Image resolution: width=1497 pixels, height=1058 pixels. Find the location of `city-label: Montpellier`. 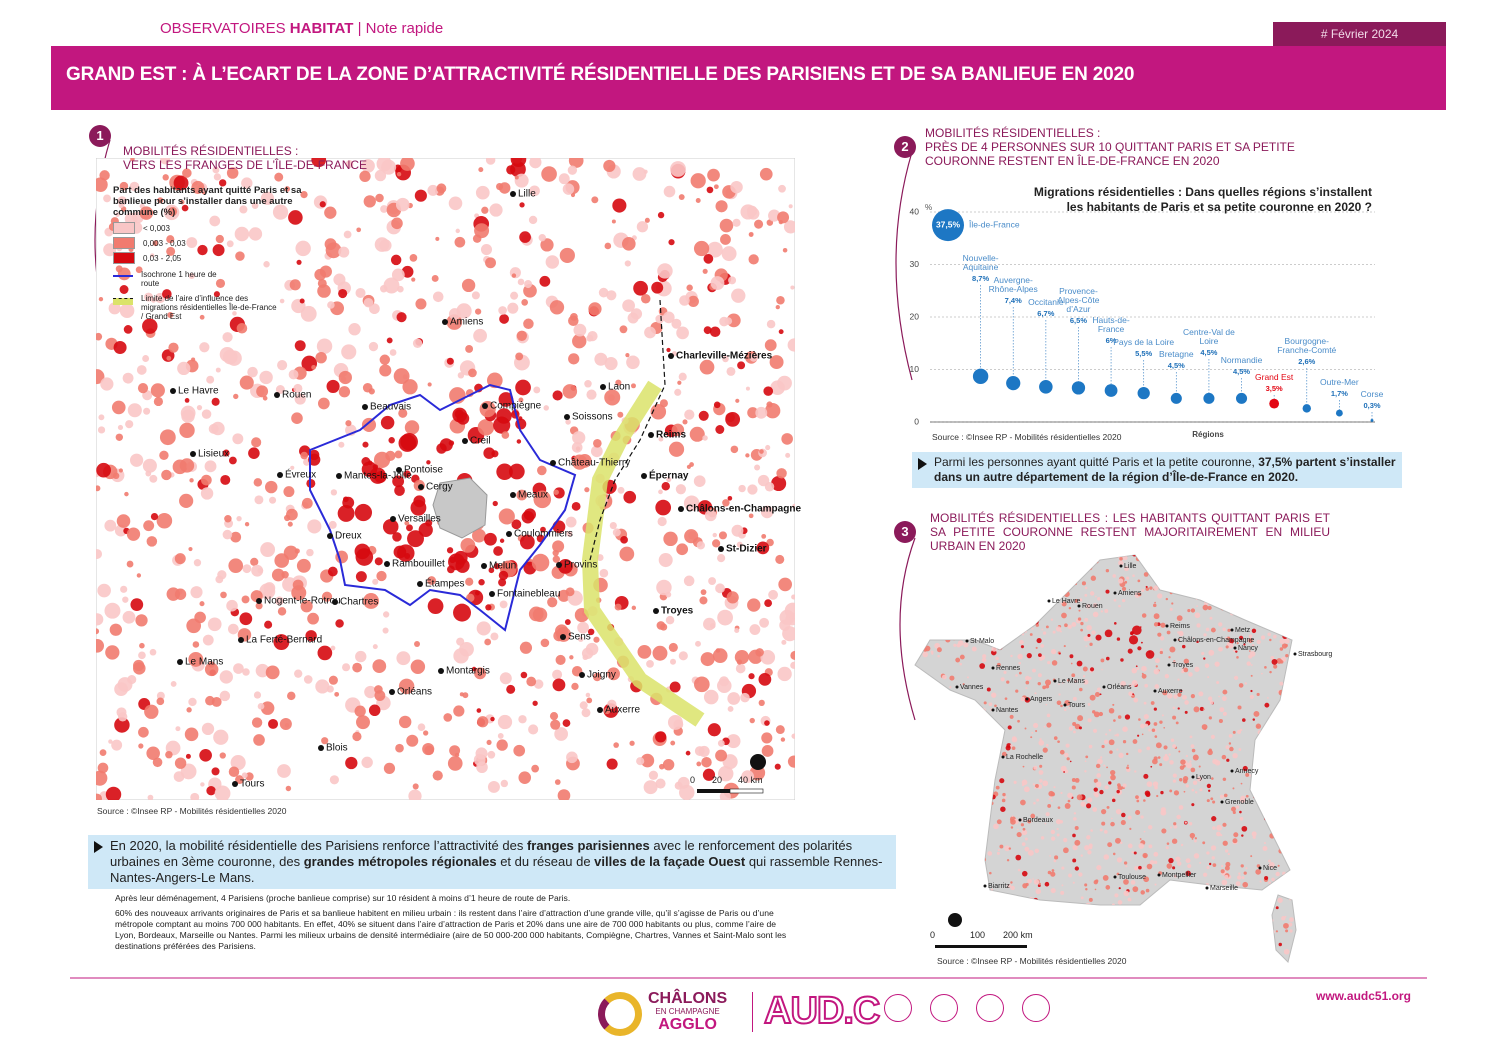

city-label: Montpellier is located at coordinates (1179, 875).